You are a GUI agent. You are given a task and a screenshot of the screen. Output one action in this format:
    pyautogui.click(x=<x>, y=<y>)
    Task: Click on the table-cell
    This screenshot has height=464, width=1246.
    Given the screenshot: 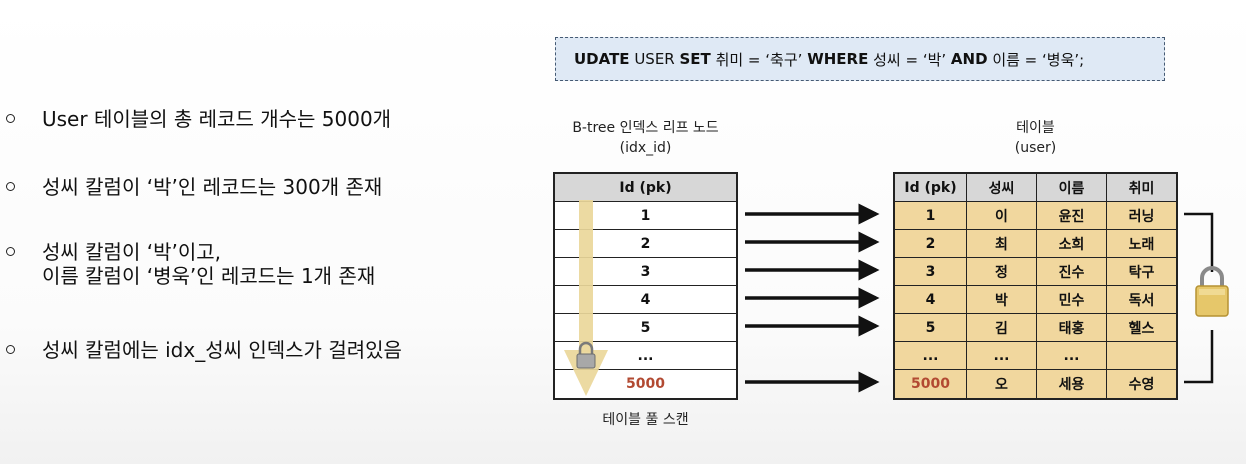 What is the action you would take?
    pyautogui.click(x=1141, y=356)
    